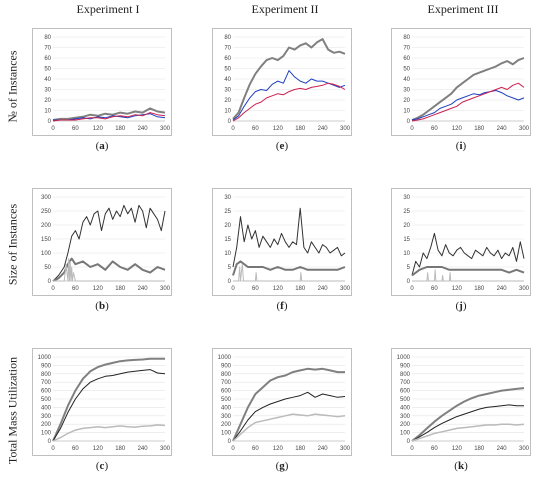 The width and height of the screenshot is (550, 497). What do you see at coordinates (466, 83) in the screenshot?
I see `chart-i: 0 10 20 30 40 50 60 70 80 0 60 120 180 240 300` at bounding box center [466, 83].